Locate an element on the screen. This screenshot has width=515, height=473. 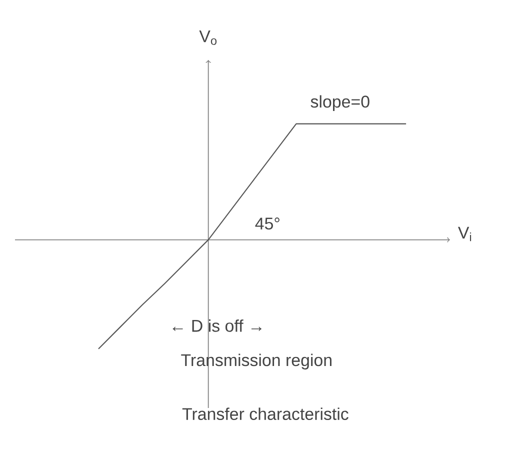
text: slope=0 is located at coordinates (340, 103).